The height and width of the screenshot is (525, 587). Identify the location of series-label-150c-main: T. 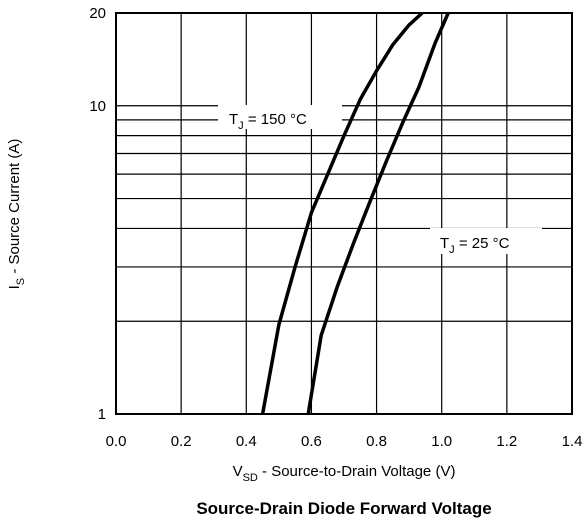
(233, 119).